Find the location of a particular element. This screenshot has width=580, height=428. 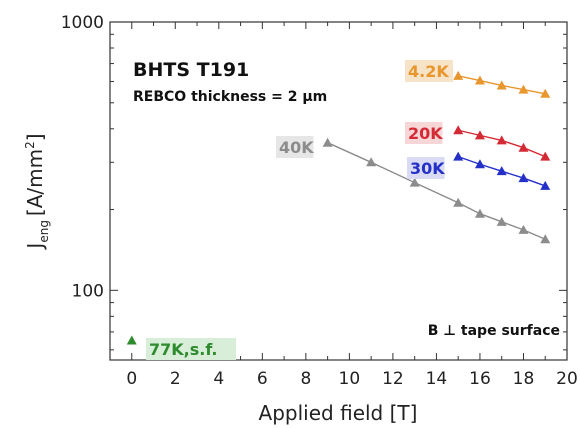

series-4-2k is located at coordinates (502, 84).